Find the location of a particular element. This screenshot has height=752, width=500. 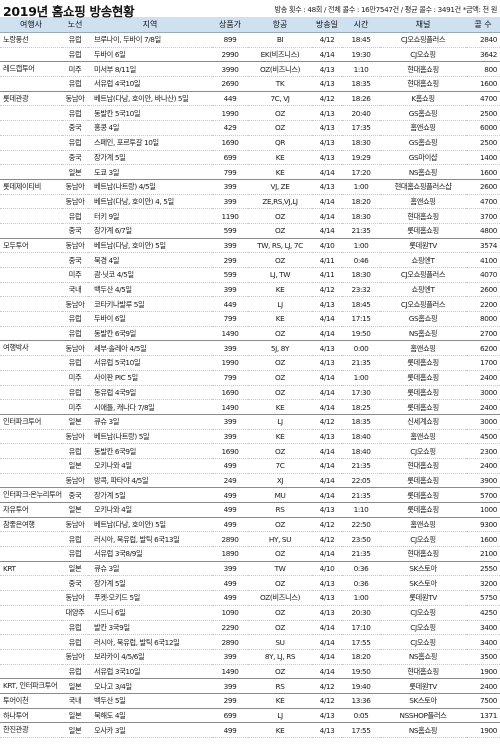

calls-cell: 3574 is located at coordinates (483, 245).